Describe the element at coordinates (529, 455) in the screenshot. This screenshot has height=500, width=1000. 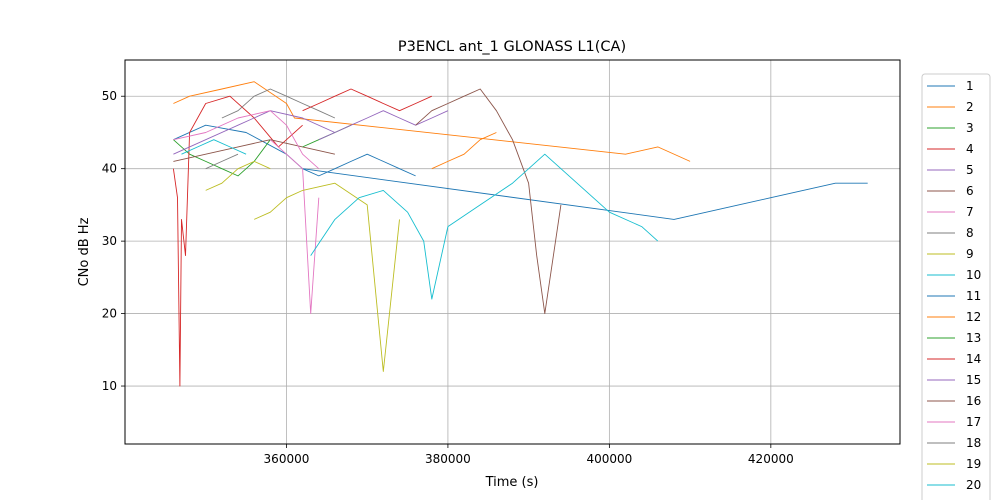
I see `x-axis: 360000 380000 400000 420000` at that location.